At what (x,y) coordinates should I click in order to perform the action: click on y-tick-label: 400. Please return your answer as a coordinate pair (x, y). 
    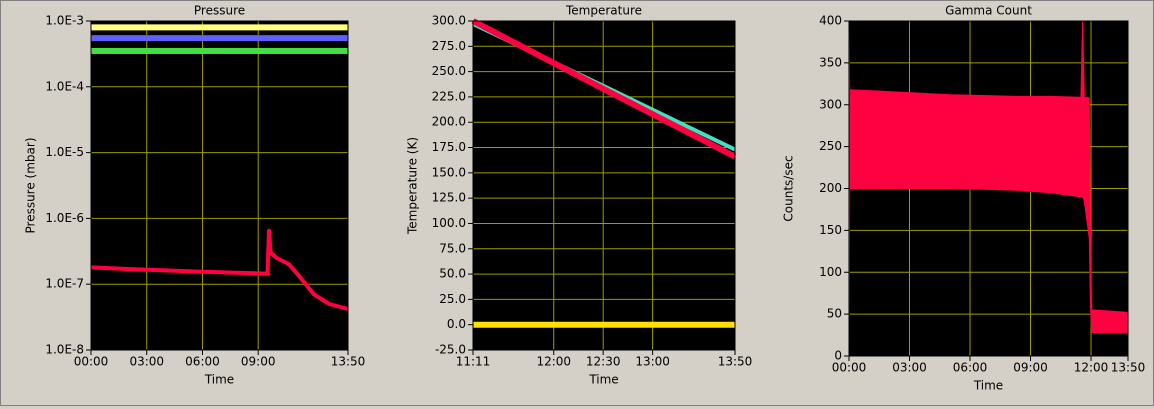
    Looking at the image, I should click on (830, 21).